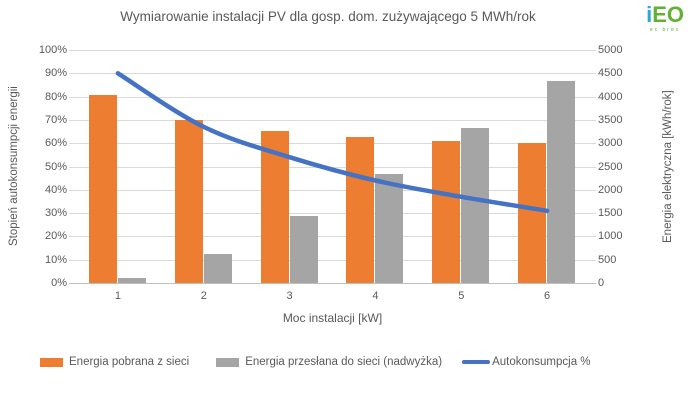 This screenshot has height=400, width=696. What do you see at coordinates (332, 318) in the screenshot?
I see `x-axis-title: Moc instalacji [kW]` at bounding box center [332, 318].